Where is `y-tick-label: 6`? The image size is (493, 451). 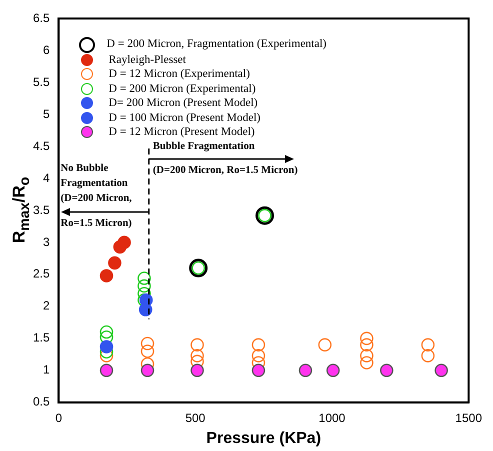 y-tick-label: 6 is located at coordinates (46, 49).